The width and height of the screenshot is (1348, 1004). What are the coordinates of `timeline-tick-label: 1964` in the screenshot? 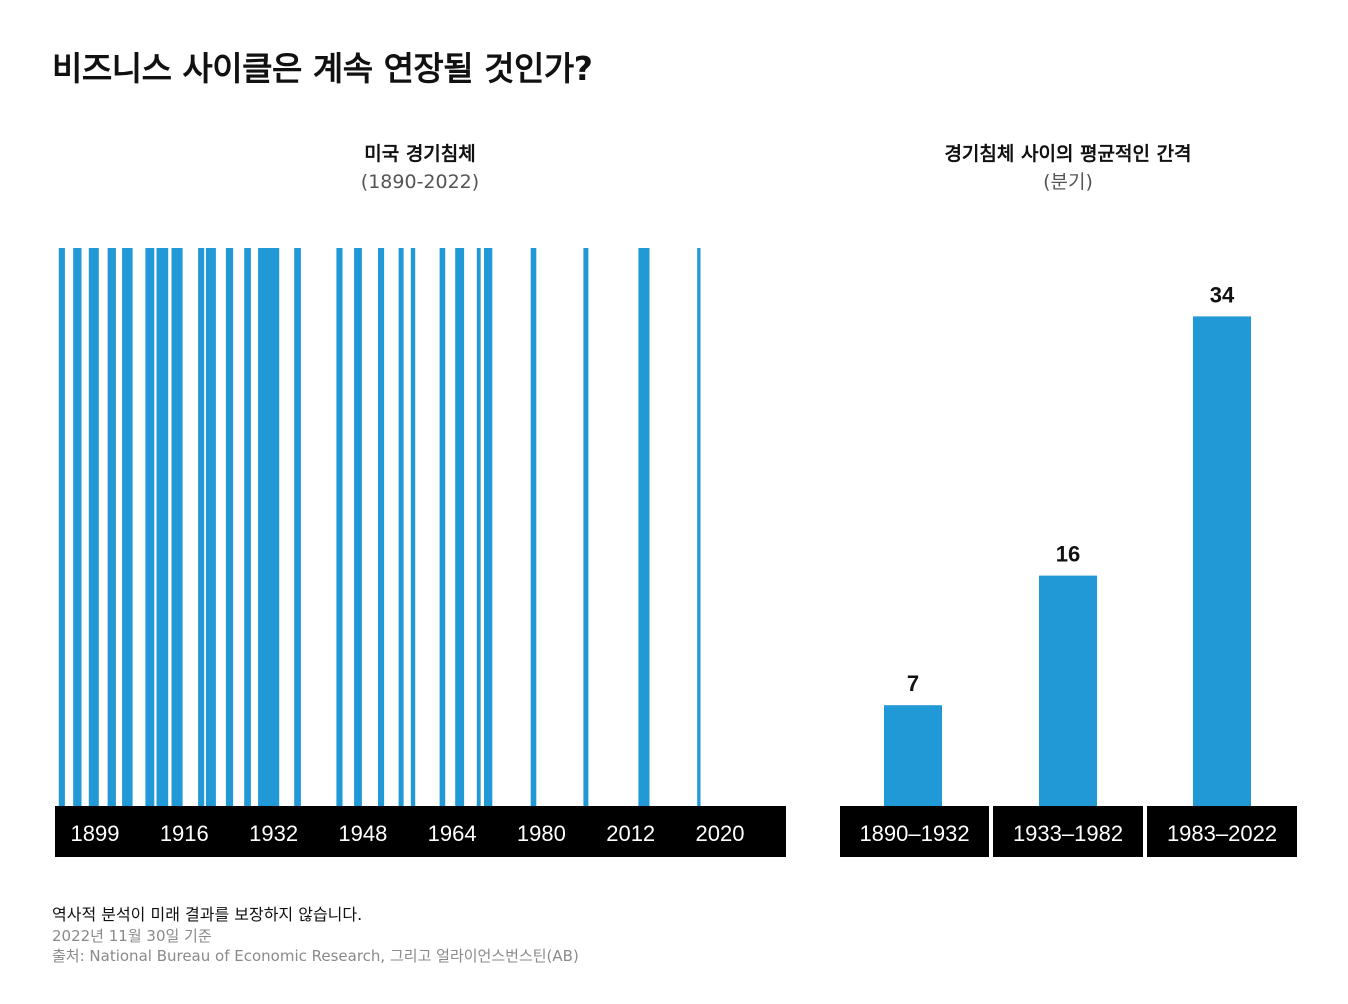 It's located at (452, 833).